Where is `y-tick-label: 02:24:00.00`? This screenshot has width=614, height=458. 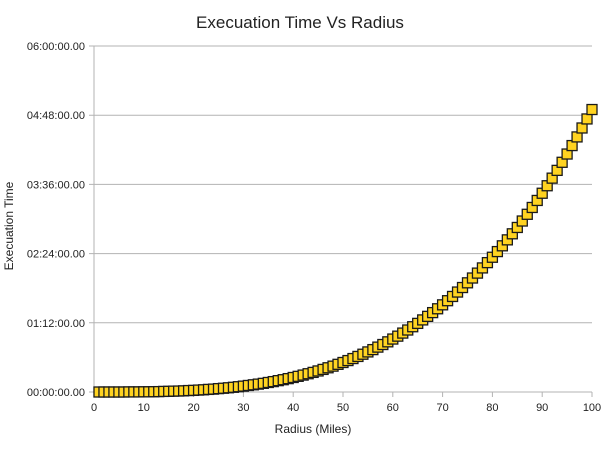
y-tick-label: 02:24:00.00 is located at coordinates (56, 255).